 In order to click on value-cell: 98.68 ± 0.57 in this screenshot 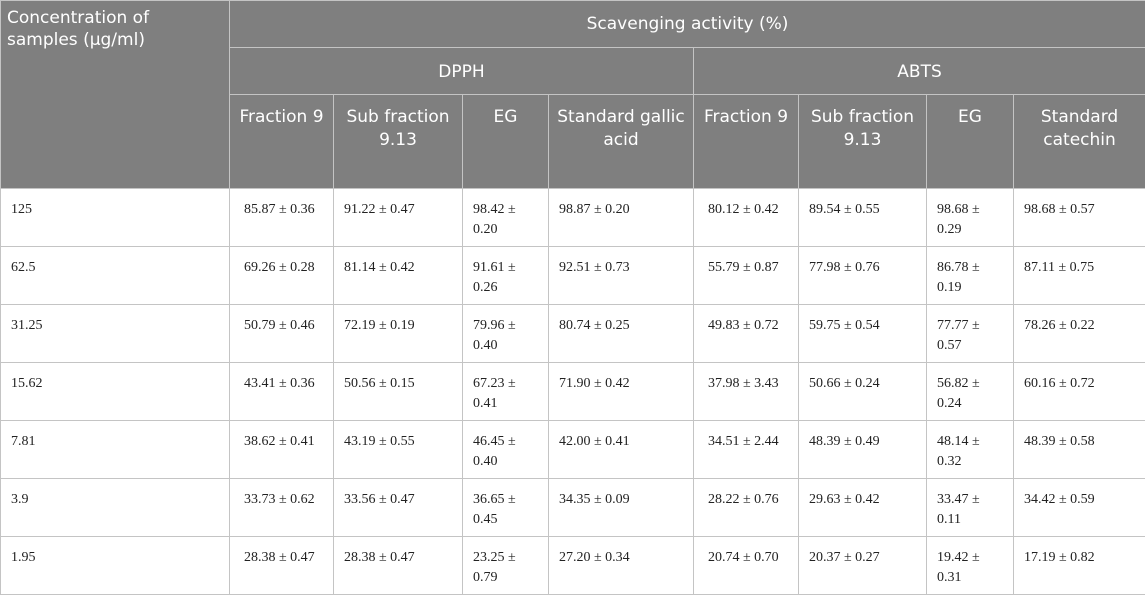, I will do `click(1078, 217)`.